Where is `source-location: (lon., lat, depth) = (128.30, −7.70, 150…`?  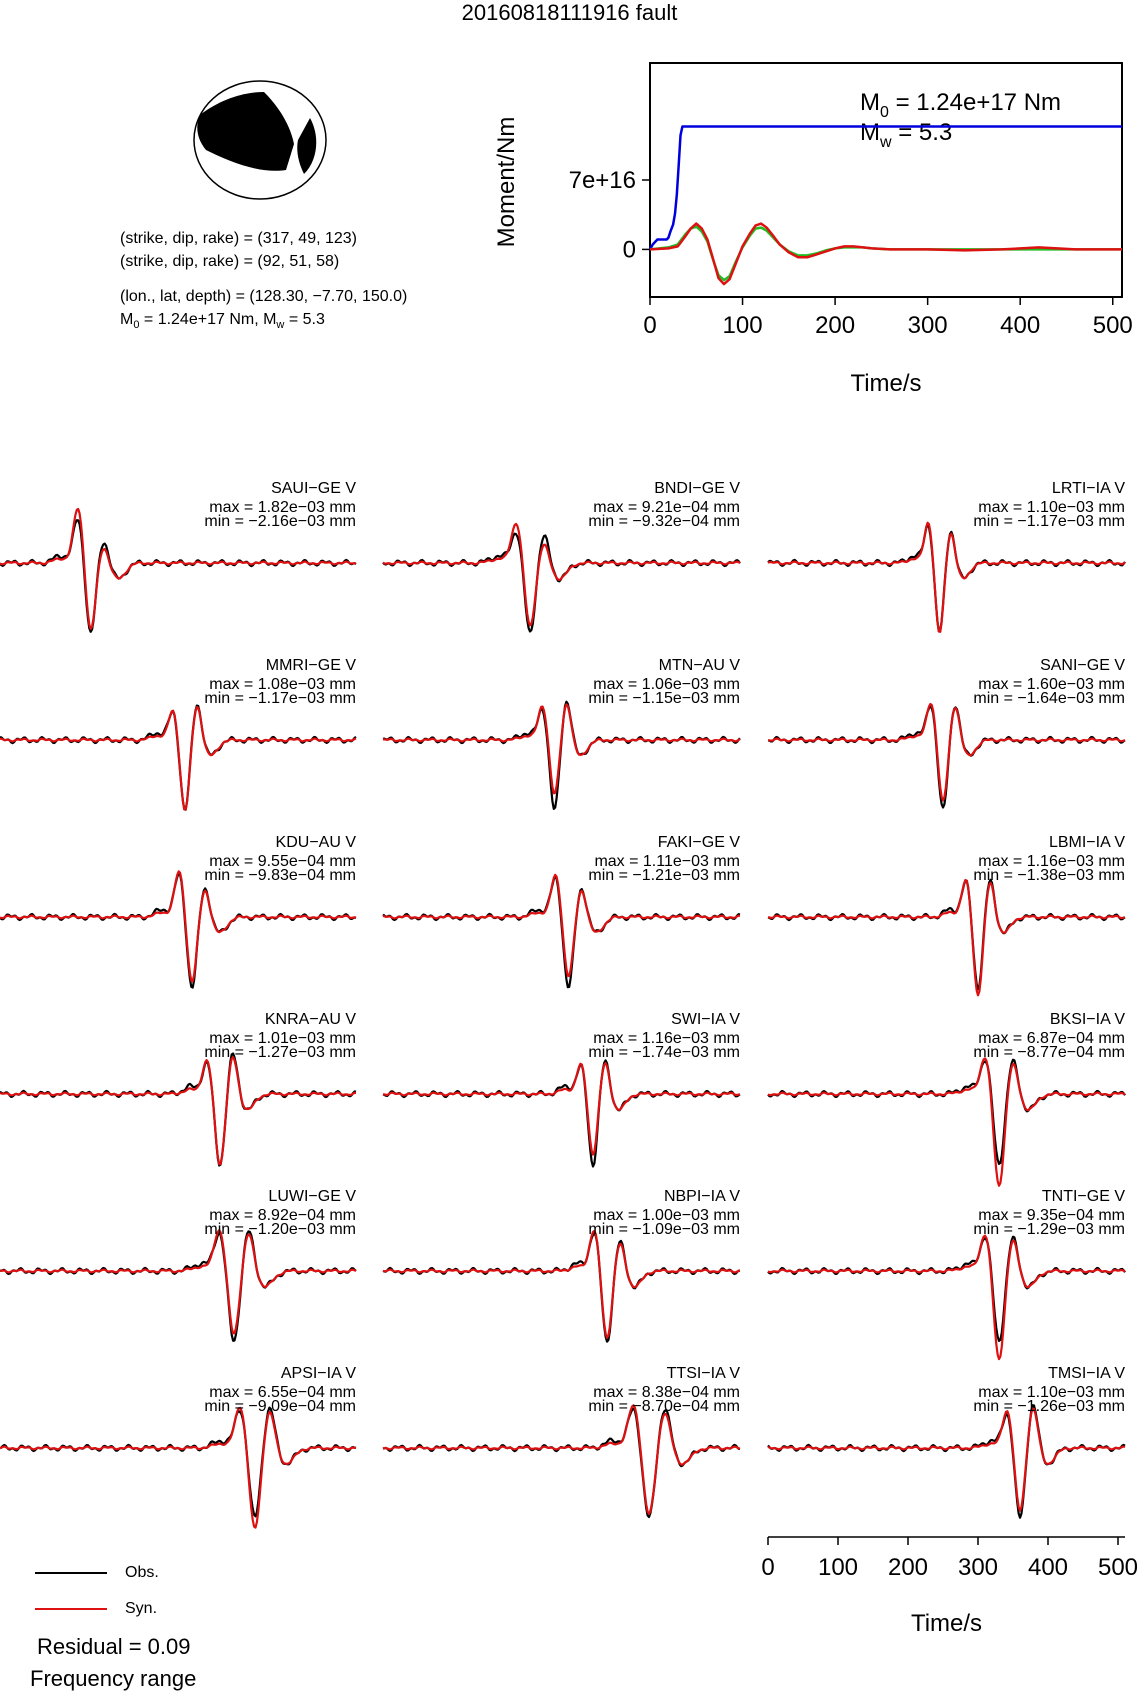 source-location: (lon., lat, depth) = (128.30, −7.70, 150… is located at coordinates (264, 296).